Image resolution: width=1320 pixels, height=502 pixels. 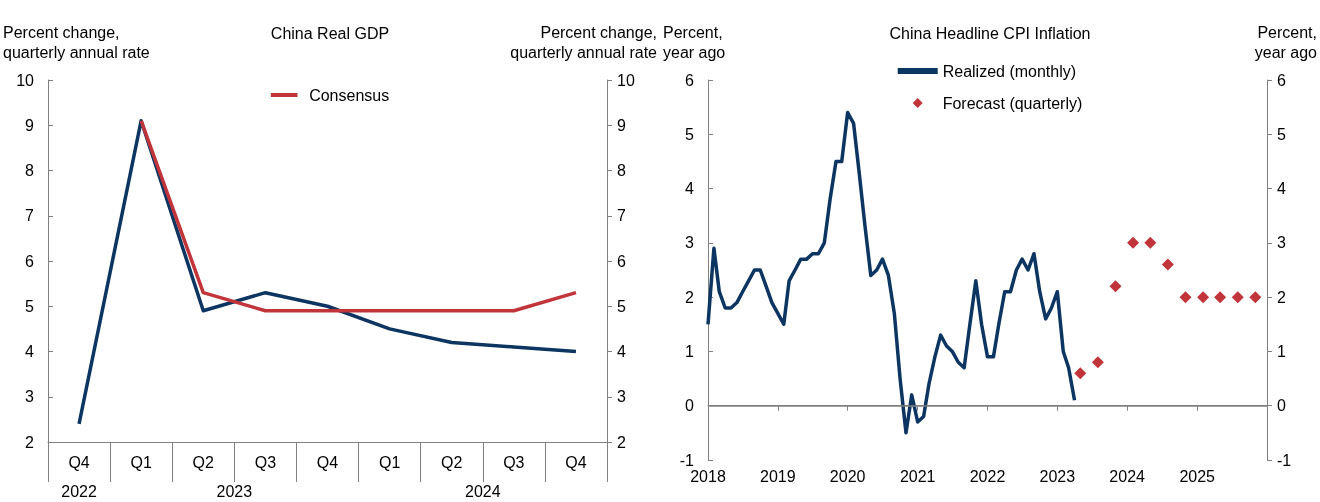 What do you see at coordinates (690, 351) in the screenshot?
I see `y-tick-label: 1` at bounding box center [690, 351].